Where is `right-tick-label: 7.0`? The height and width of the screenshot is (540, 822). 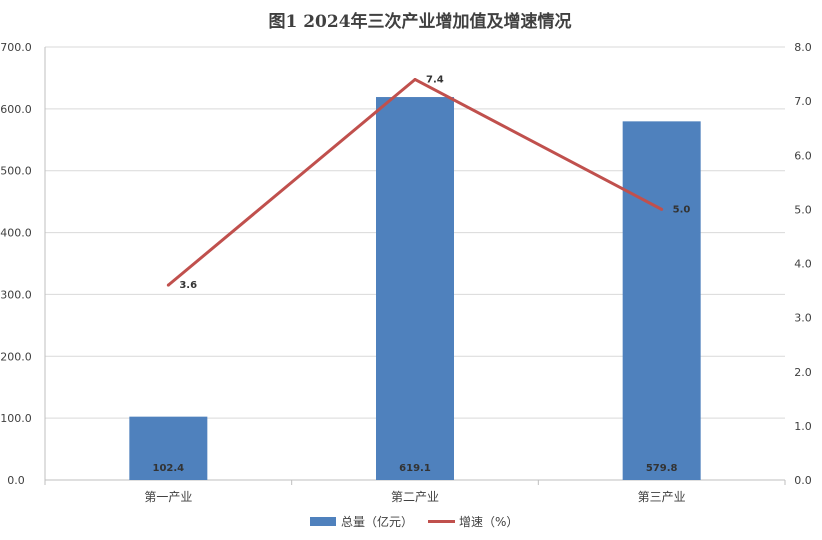
right-tick-label: 7.0 is located at coordinates (803, 101).